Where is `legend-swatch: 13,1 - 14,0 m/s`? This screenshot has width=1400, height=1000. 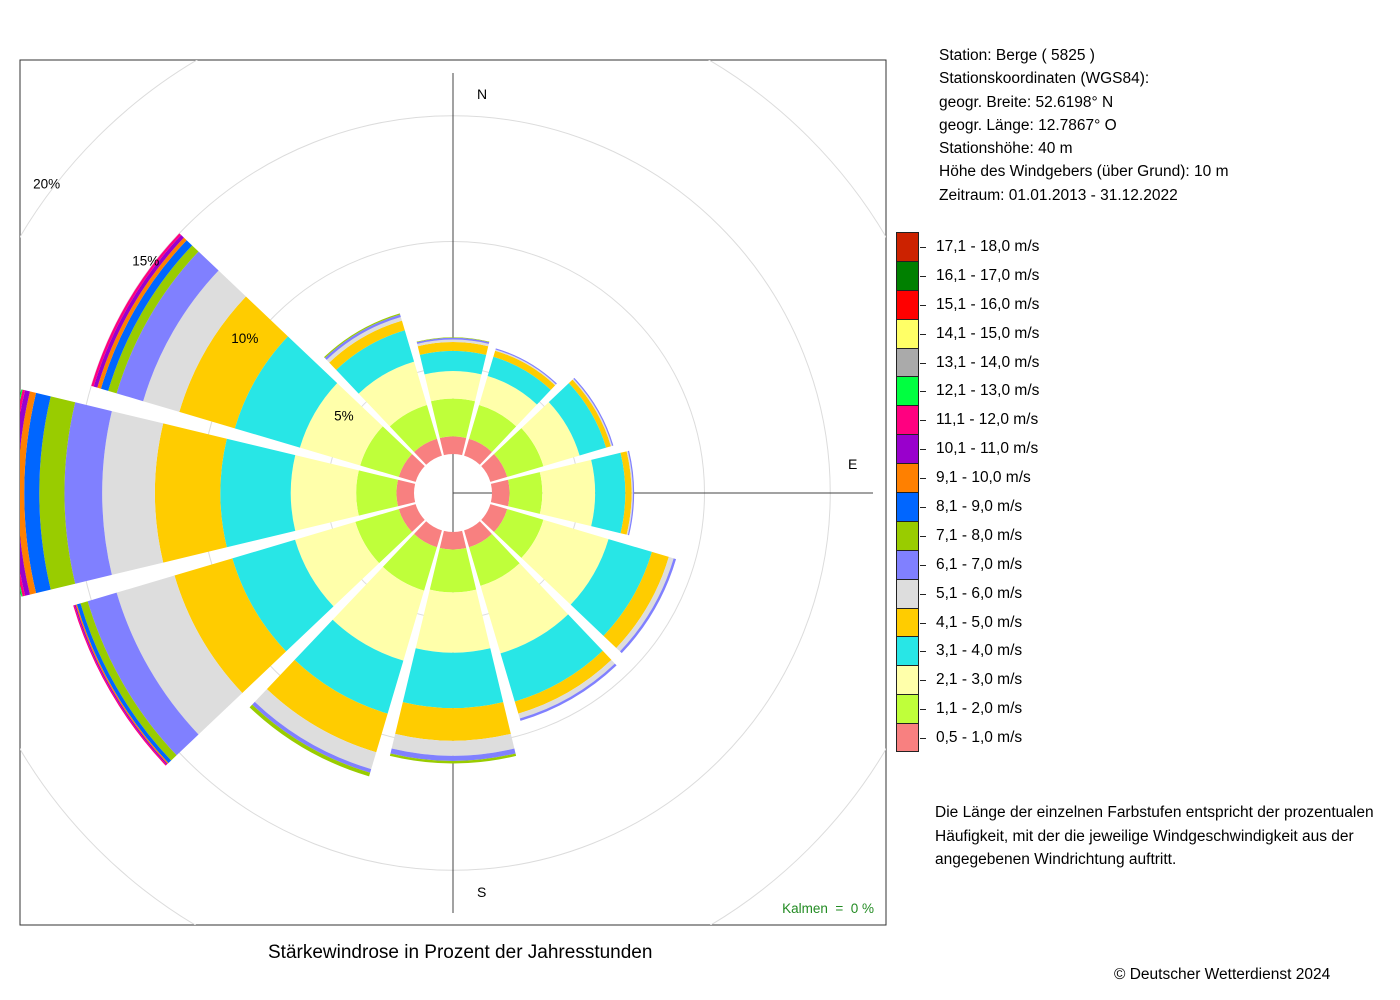 legend-swatch: 13,1 - 14,0 m/s is located at coordinates (967, 362).